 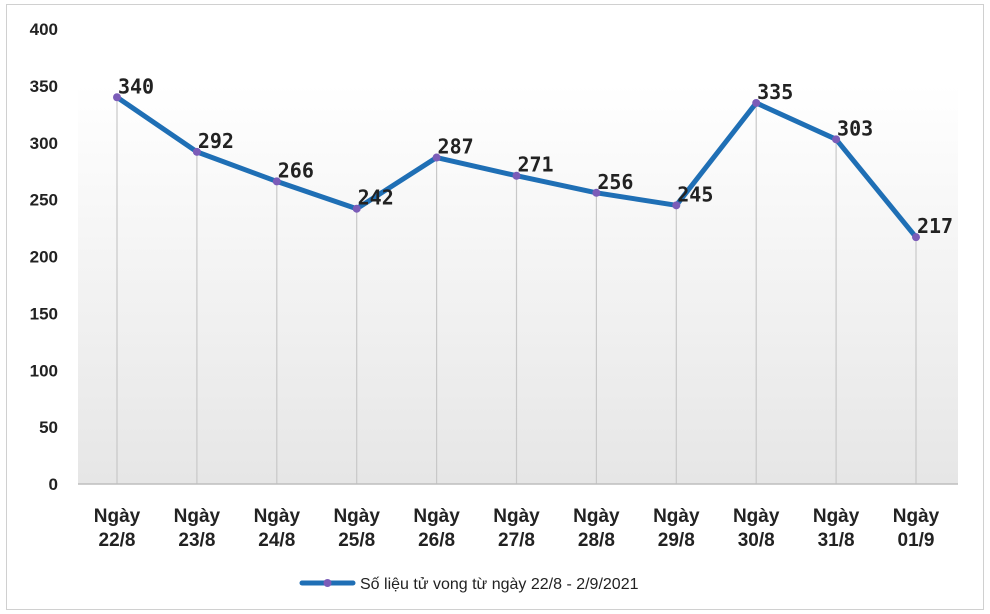 What do you see at coordinates (136, 86) in the screenshot?
I see `data-label: 340` at bounding box center [136, 86].